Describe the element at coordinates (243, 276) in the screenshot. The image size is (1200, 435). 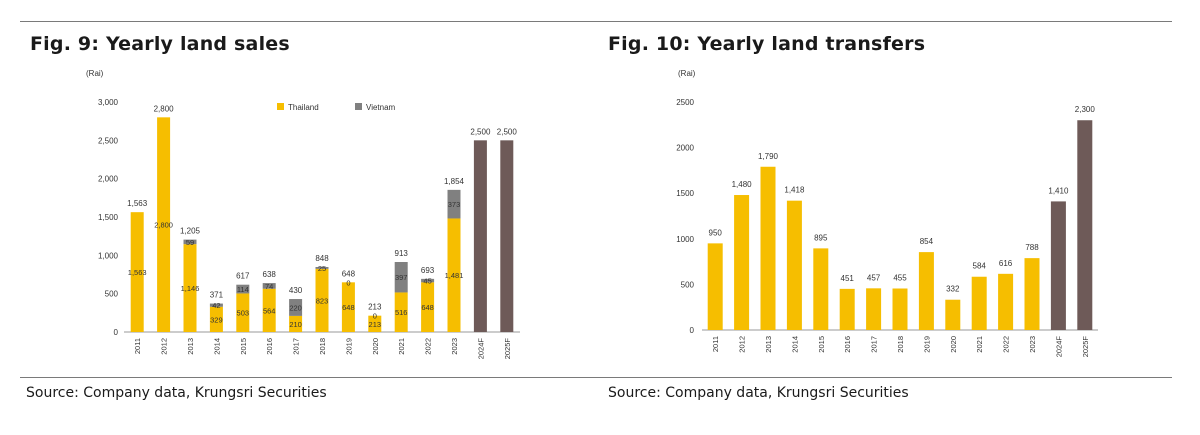
I see `fig9-total-label: 617` at that location.